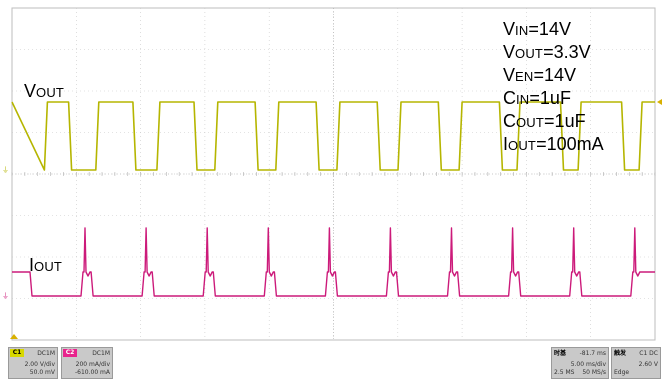 The image size is (667, 381). Describe the element at coordinates (560, 353) in the screenshot. I see `timebase-title: 时基` at that location.